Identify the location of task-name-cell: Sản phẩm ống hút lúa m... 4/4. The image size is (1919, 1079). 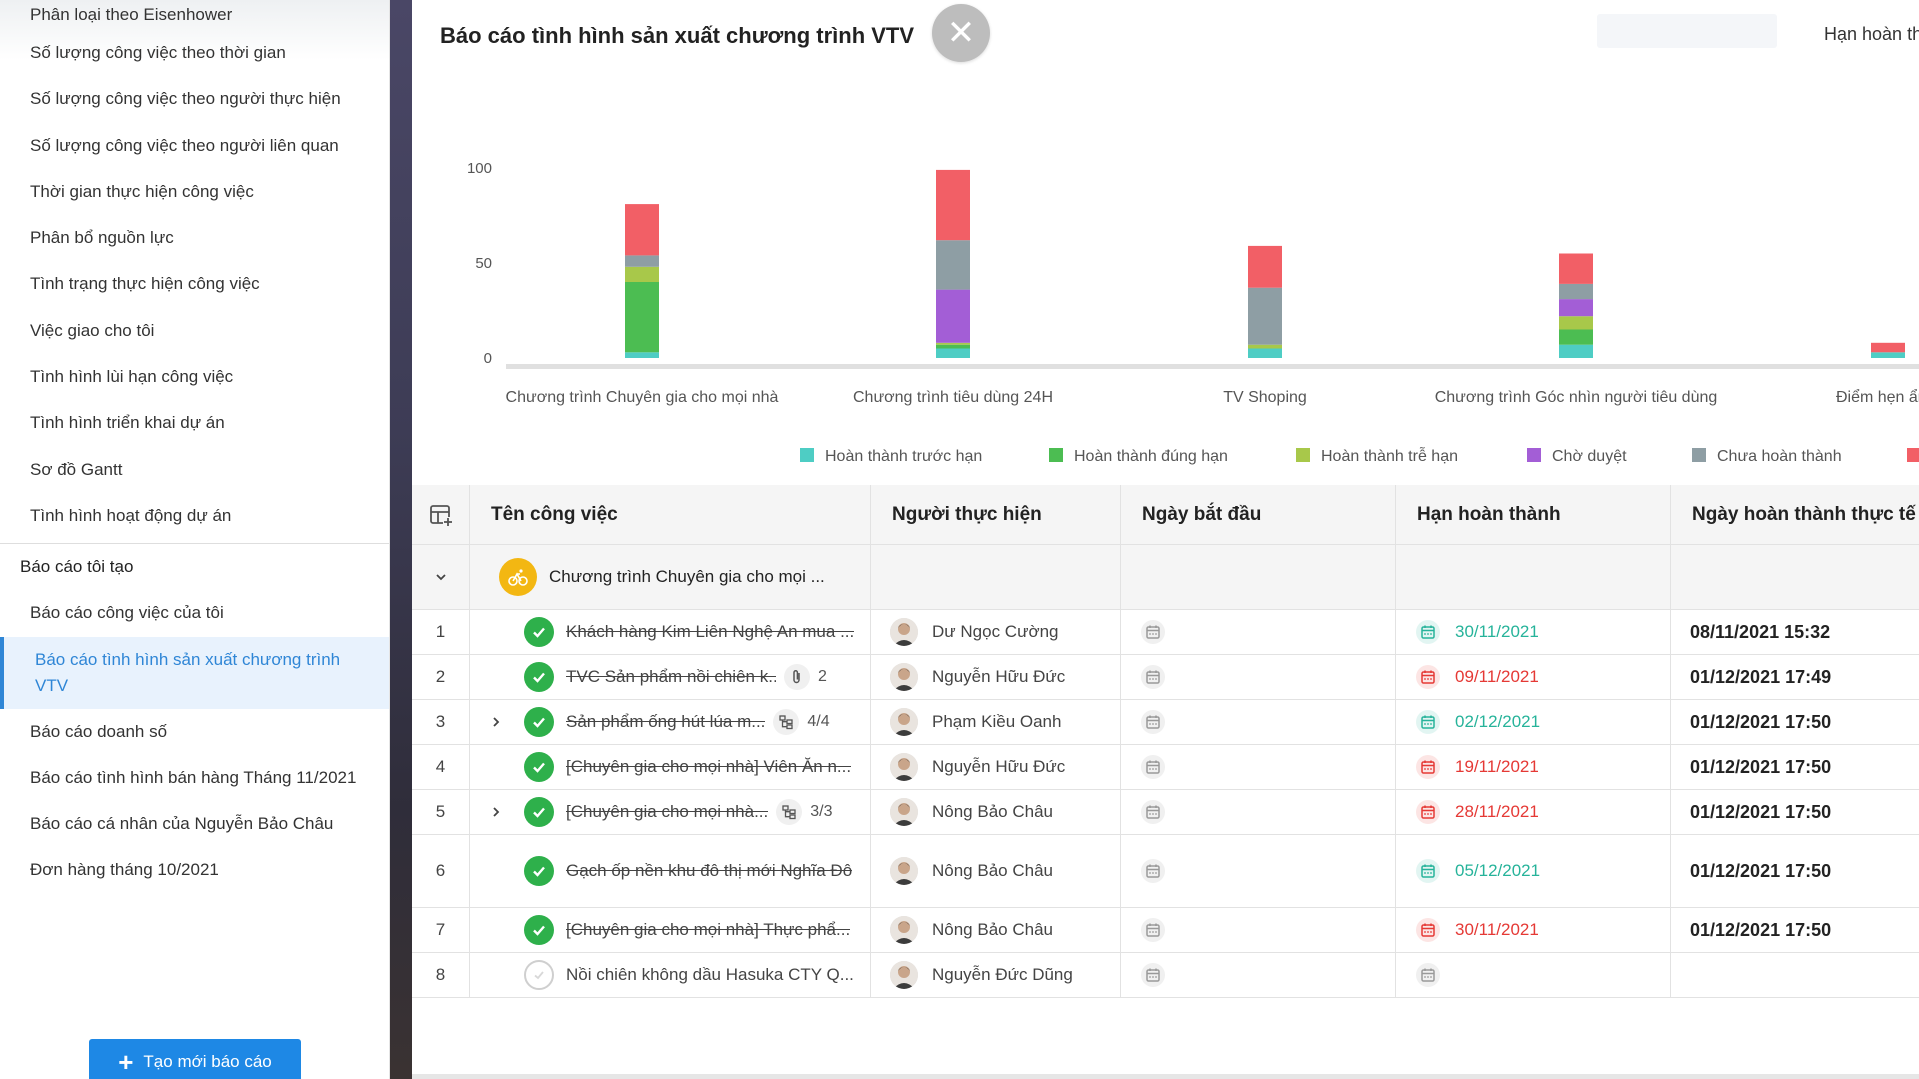
(693, 722).